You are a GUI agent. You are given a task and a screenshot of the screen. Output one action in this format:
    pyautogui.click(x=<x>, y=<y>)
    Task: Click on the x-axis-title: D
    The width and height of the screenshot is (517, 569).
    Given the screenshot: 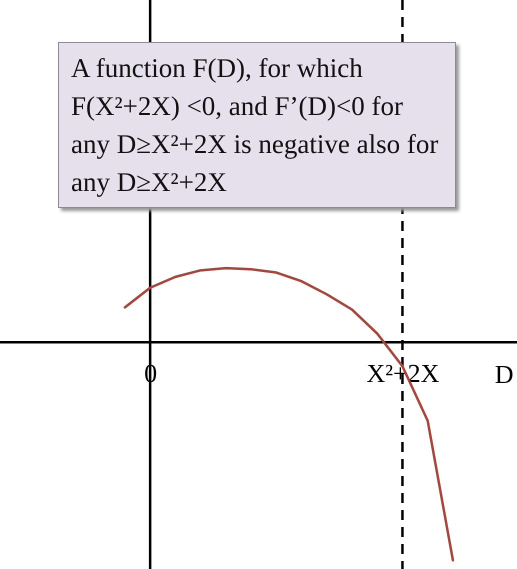 What is the action you would take?
    pyautogui.click(x=504, y=374)
    